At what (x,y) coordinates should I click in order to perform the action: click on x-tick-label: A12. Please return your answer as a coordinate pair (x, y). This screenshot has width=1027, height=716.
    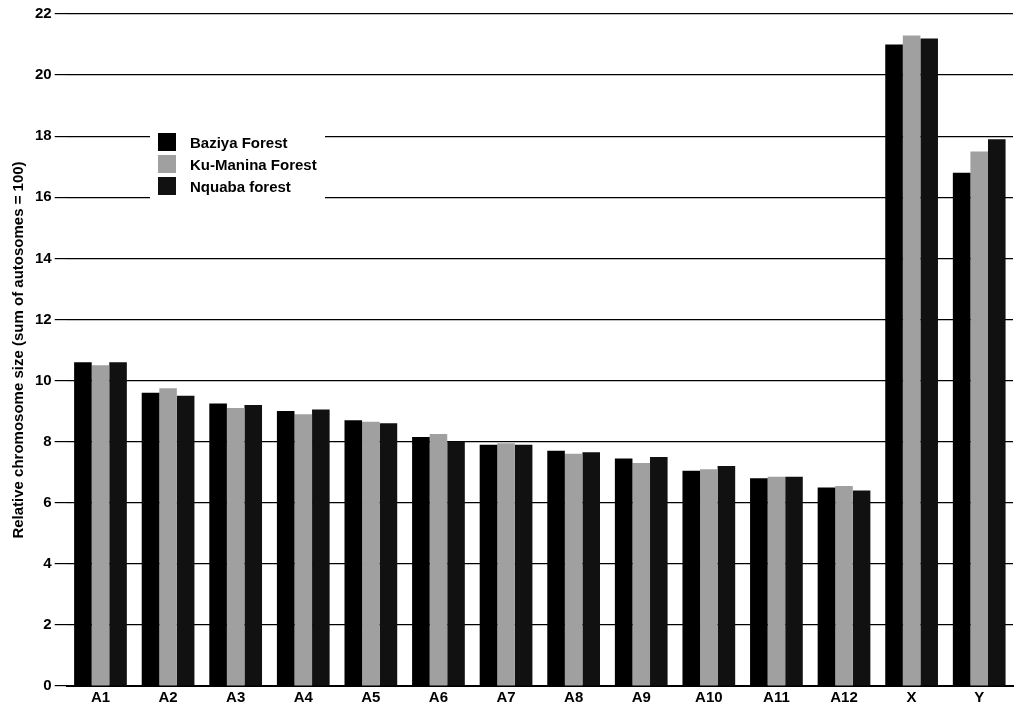
    Looking at the image, I should click on (844, 697).